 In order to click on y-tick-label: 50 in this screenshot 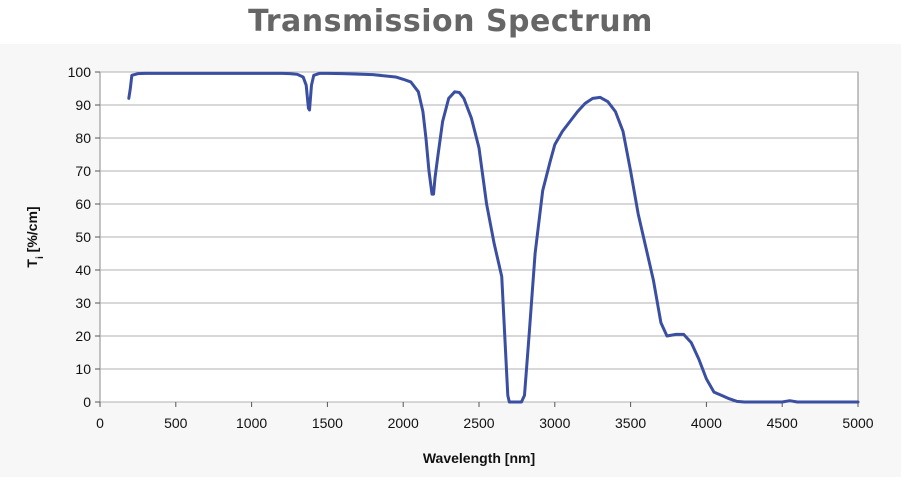, I will do `click(83, 237)`.